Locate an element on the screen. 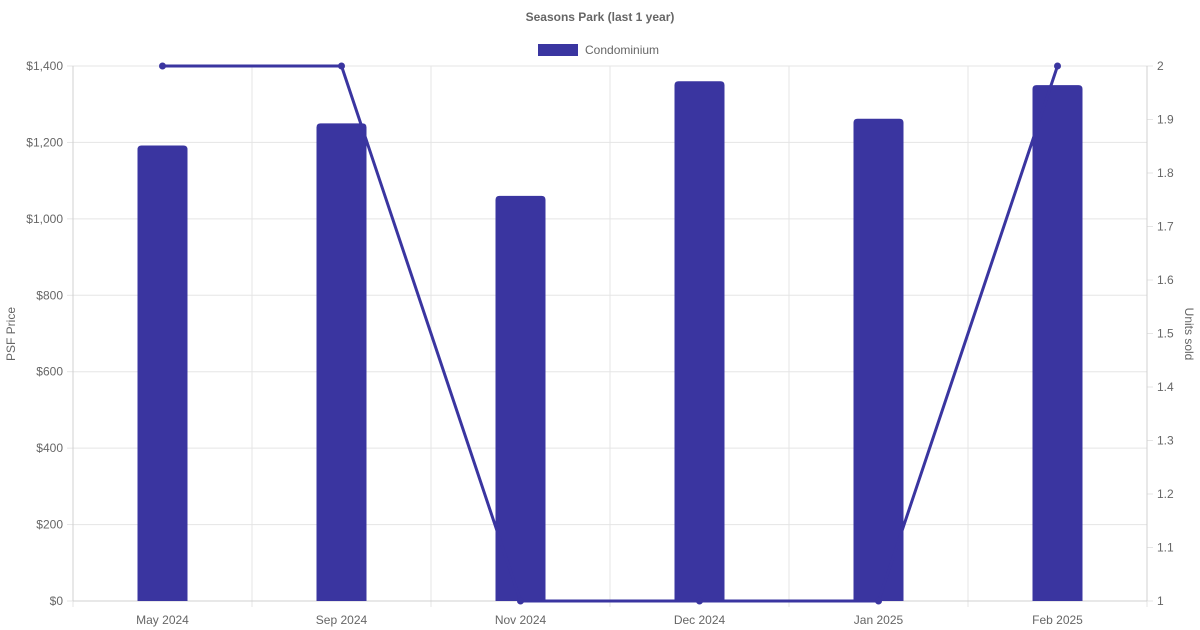 The height and width of the screenshot is (630, 1200). y-left-tick-label: $200 is located at coordinates (49, 525).